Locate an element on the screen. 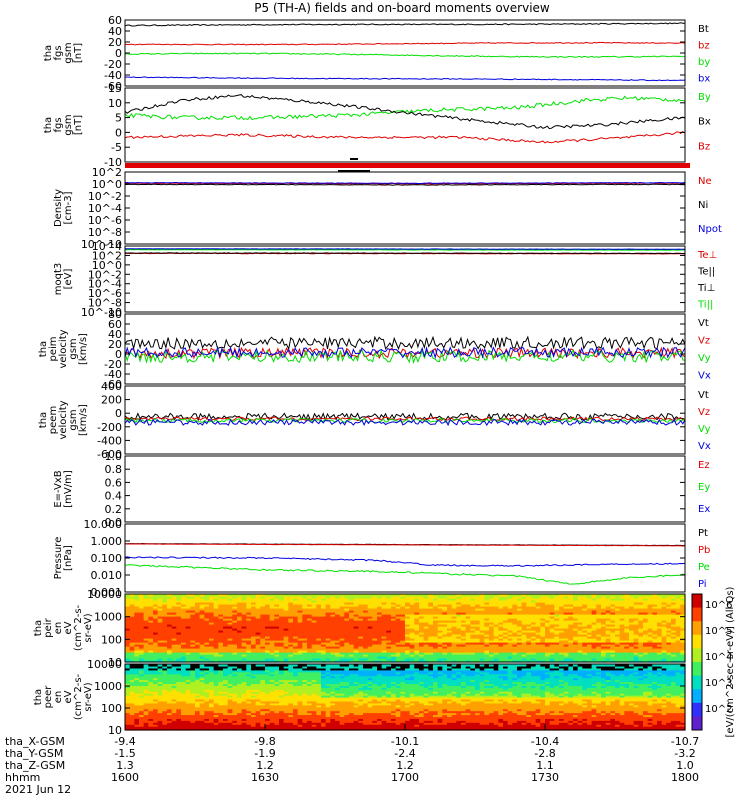 This screenshot has width=750, height=800. y-axis-label: peim is located at coordinates (53, 348).